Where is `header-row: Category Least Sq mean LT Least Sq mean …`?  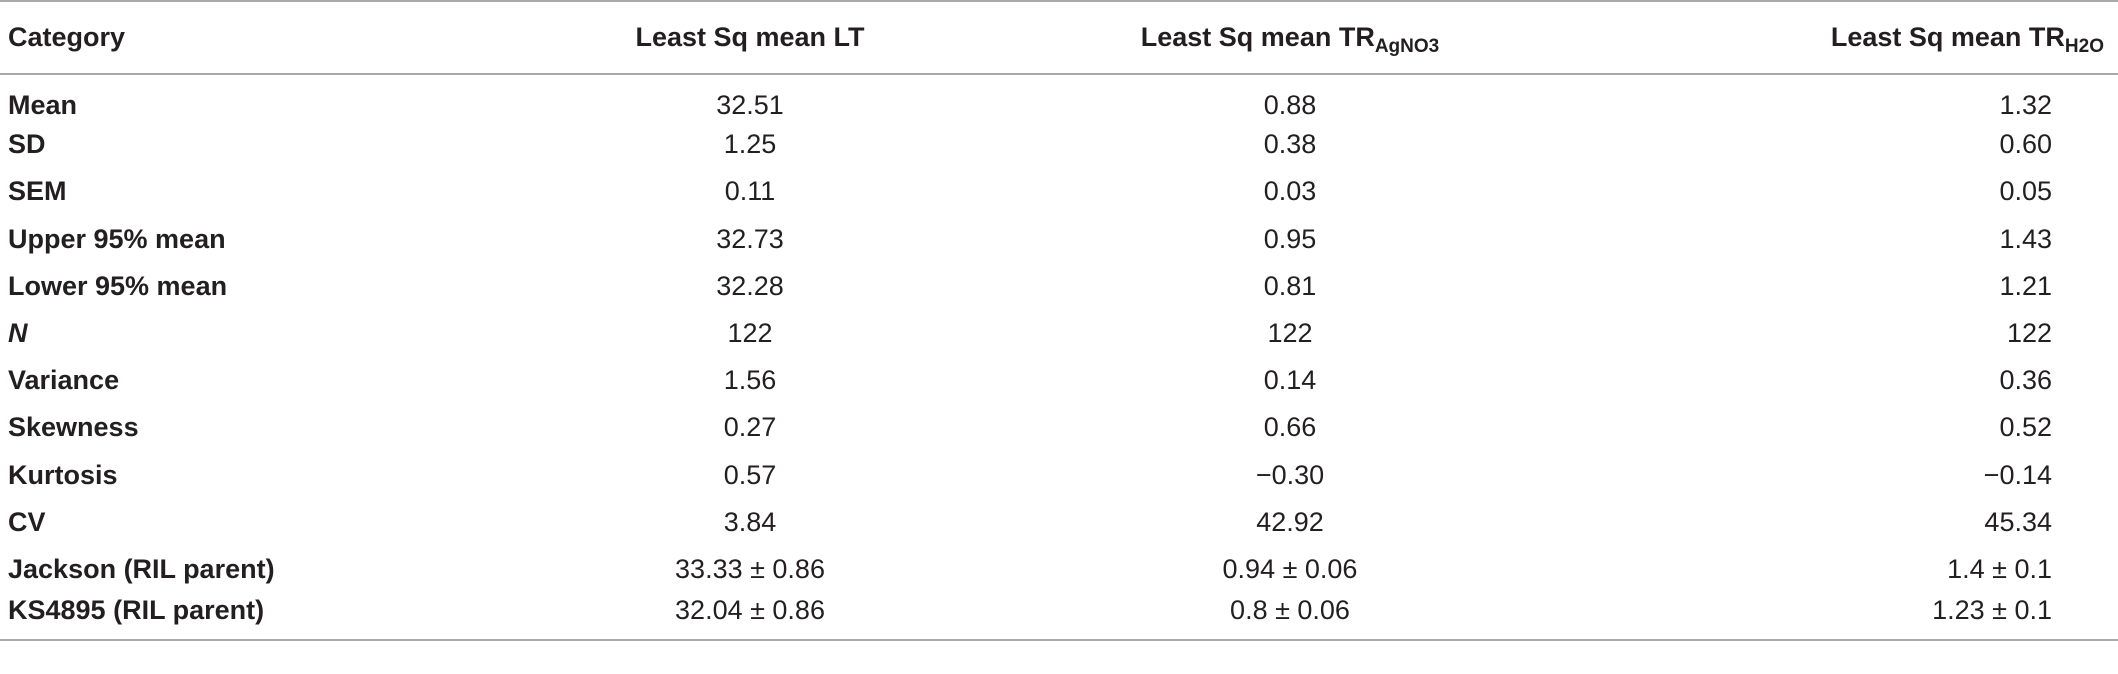
header-row: Category Least Sq mean LT Least Sq mean … is located at coordinates (1059, 37).